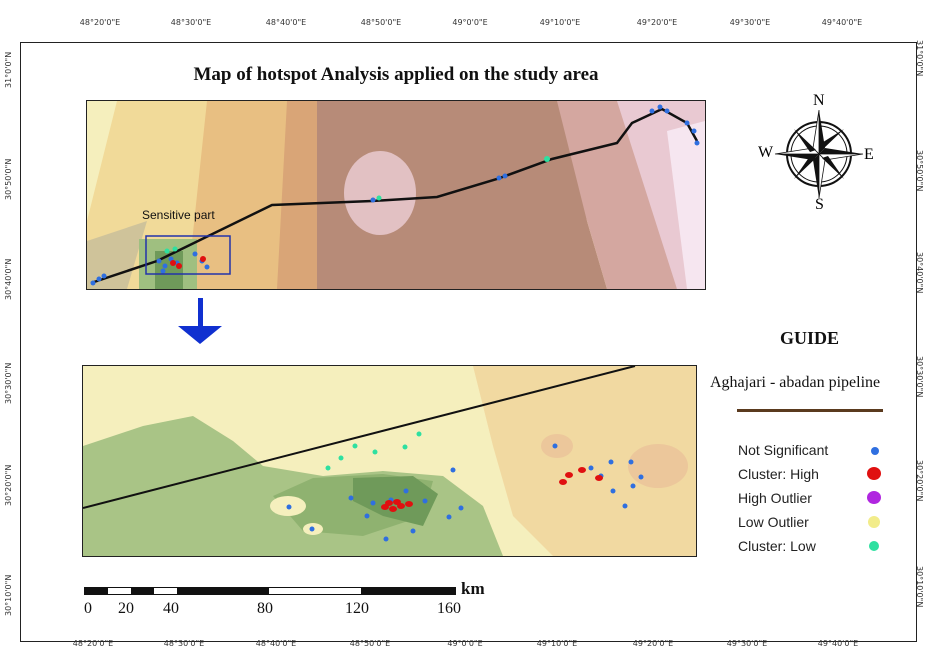 This screenshot has height=662, width=938. I want to click on legend-label-high-outlier: High Outlier, so click(775, 498).